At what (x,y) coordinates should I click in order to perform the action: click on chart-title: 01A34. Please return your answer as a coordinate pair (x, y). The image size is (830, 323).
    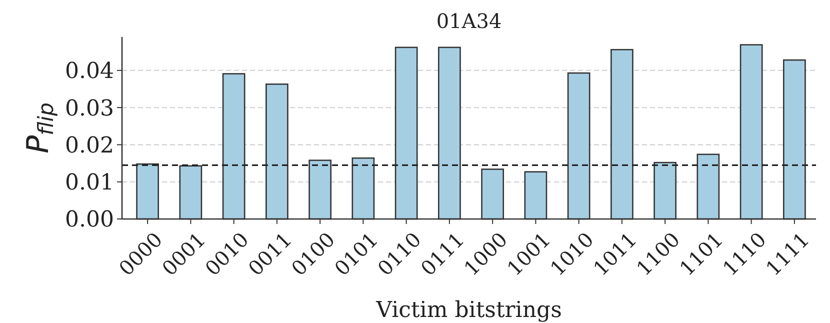
    Looking at the image, I should click on (469, 21).